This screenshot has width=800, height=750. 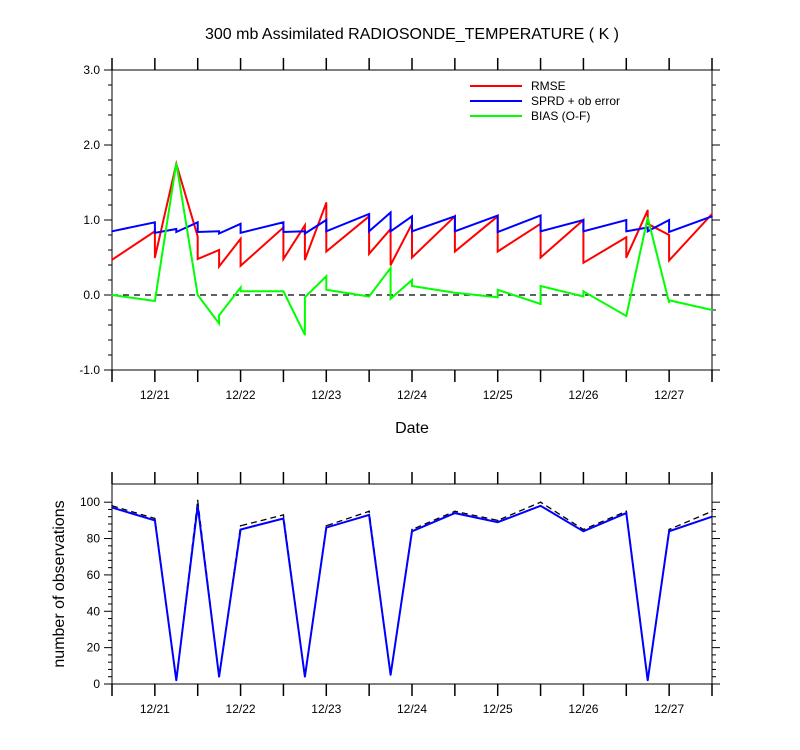 I want to click on top-ytick-label: 3.0, so click(x=91, y=70).